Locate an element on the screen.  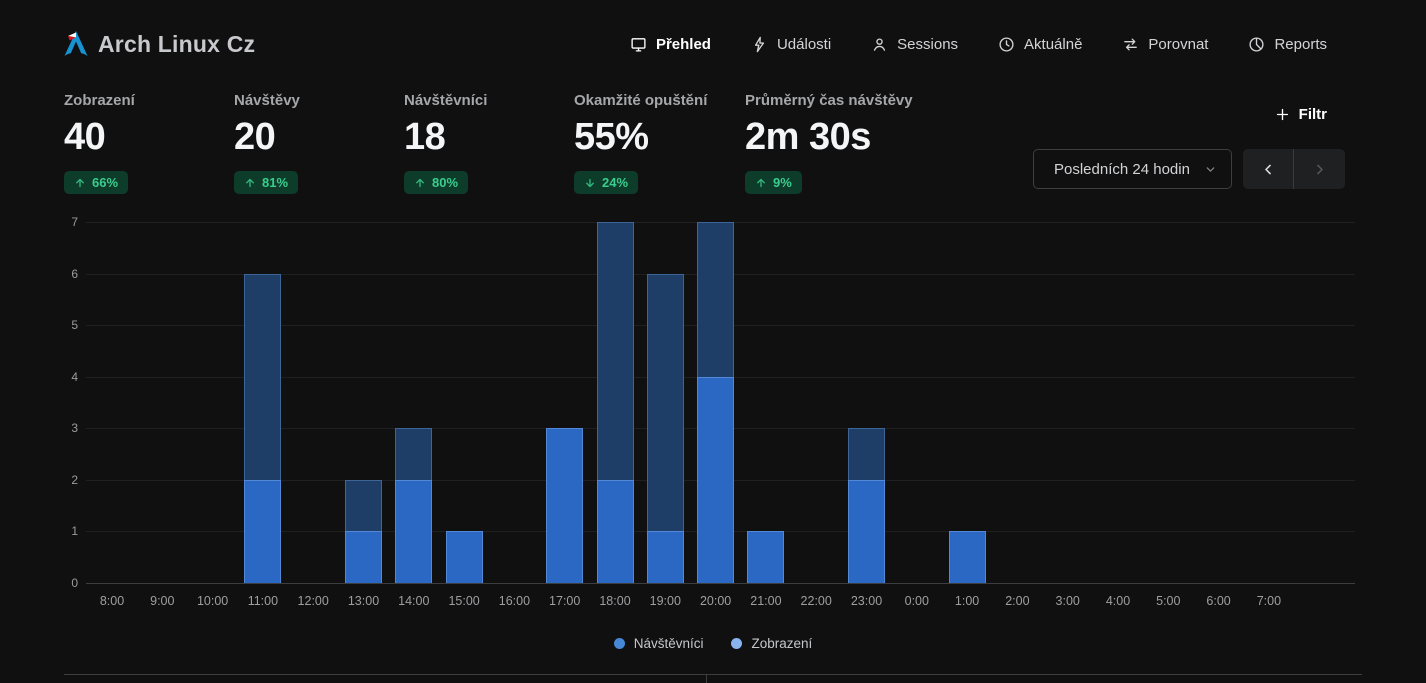
x-tick-label: 6:00 is located at coordinates (1218, 601).